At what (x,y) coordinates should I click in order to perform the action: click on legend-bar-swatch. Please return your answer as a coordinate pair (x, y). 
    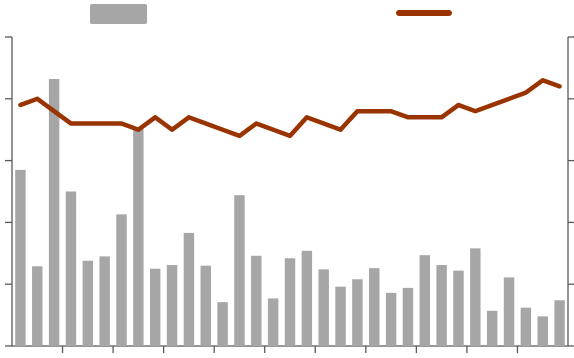
    Looking at the image, I should click on (118, 14).